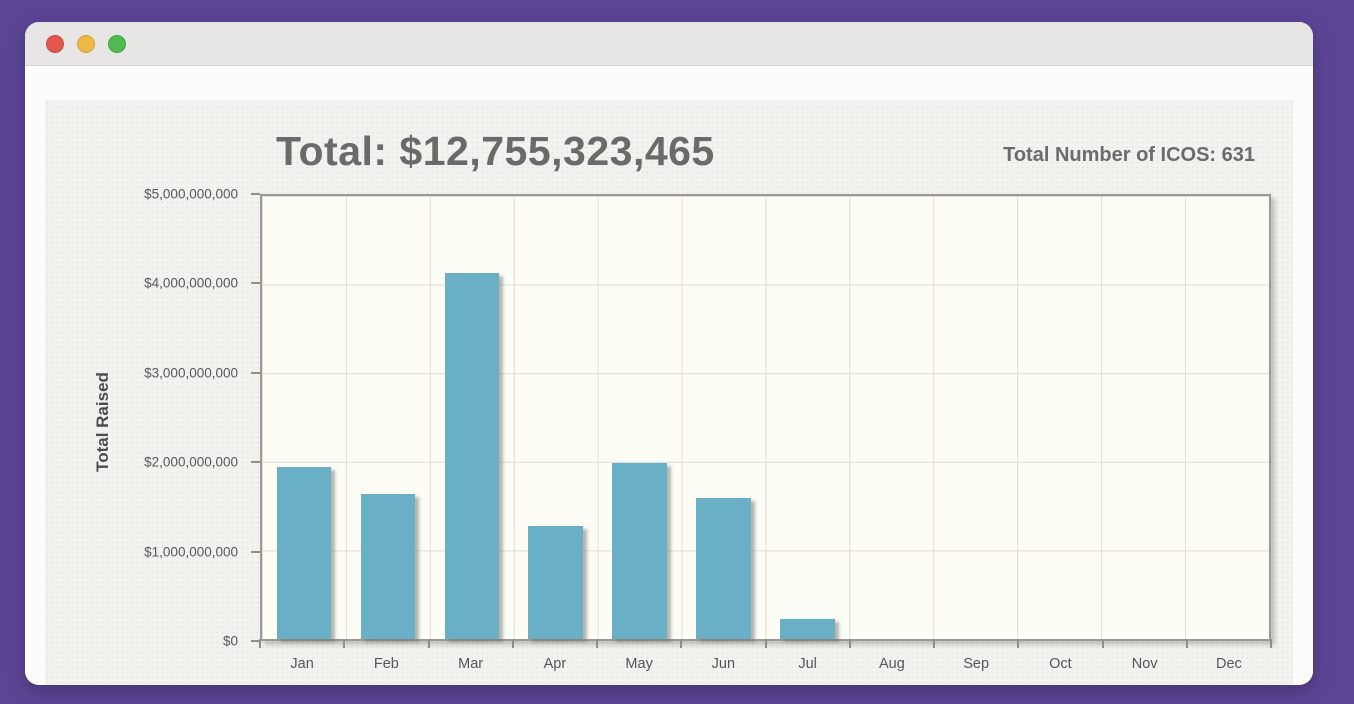 The height and width of the screenshot is (704, 1354). I want to click on plot-column-apr, so click(556, 417).